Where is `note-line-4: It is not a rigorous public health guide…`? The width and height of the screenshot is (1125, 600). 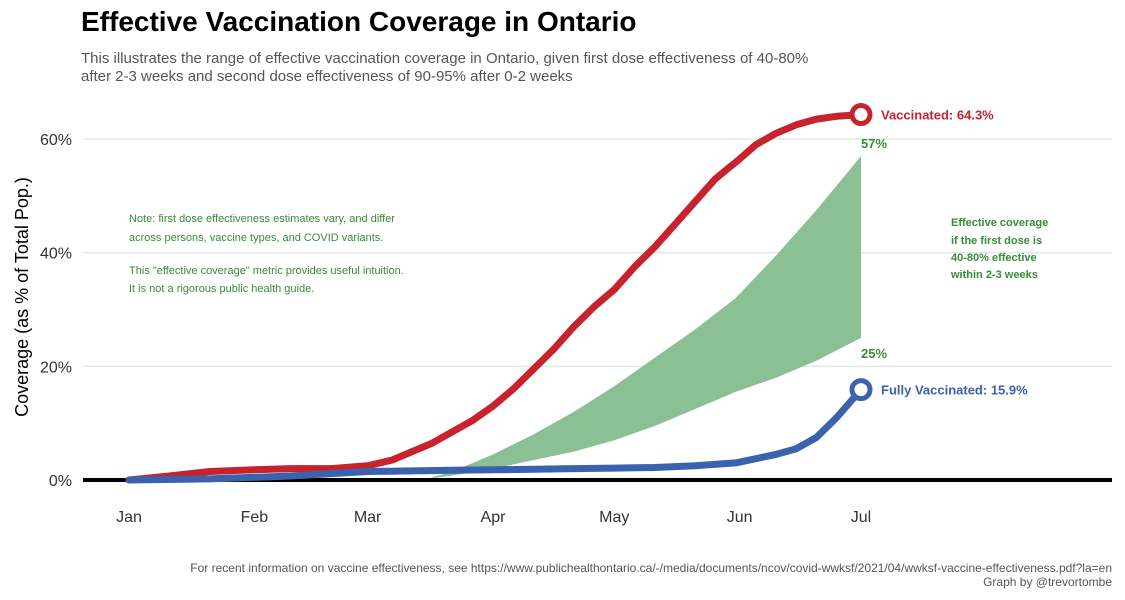
note-line-4: It is not a rigorous public health guide… is located at coordinates (221, 289).